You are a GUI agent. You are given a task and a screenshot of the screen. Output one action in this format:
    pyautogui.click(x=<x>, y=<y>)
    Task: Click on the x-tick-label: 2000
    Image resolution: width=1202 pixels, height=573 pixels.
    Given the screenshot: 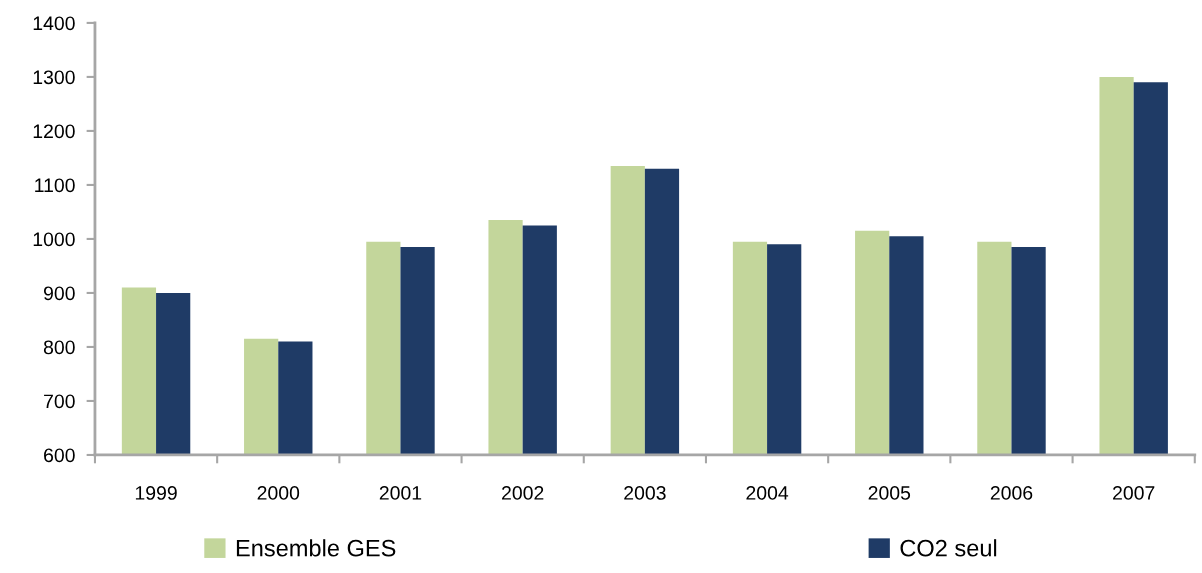 What is the action you would take?
    pyautogui.click(x=278, y=493)
    